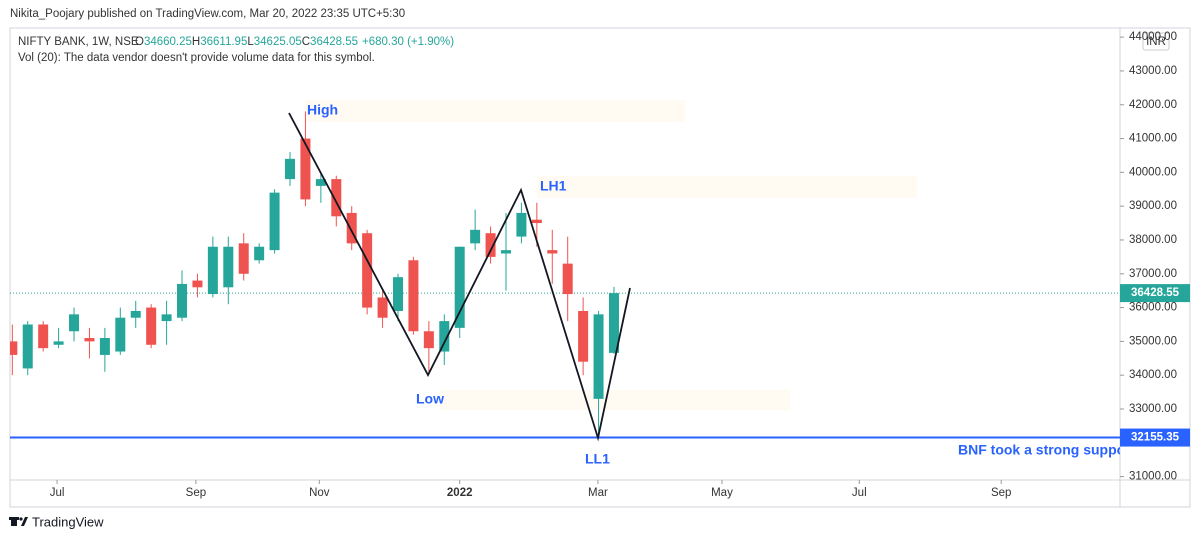  Describe the element at coordinates (196, 42) in the screenshot. I see `ohlc-key: H` at that location.